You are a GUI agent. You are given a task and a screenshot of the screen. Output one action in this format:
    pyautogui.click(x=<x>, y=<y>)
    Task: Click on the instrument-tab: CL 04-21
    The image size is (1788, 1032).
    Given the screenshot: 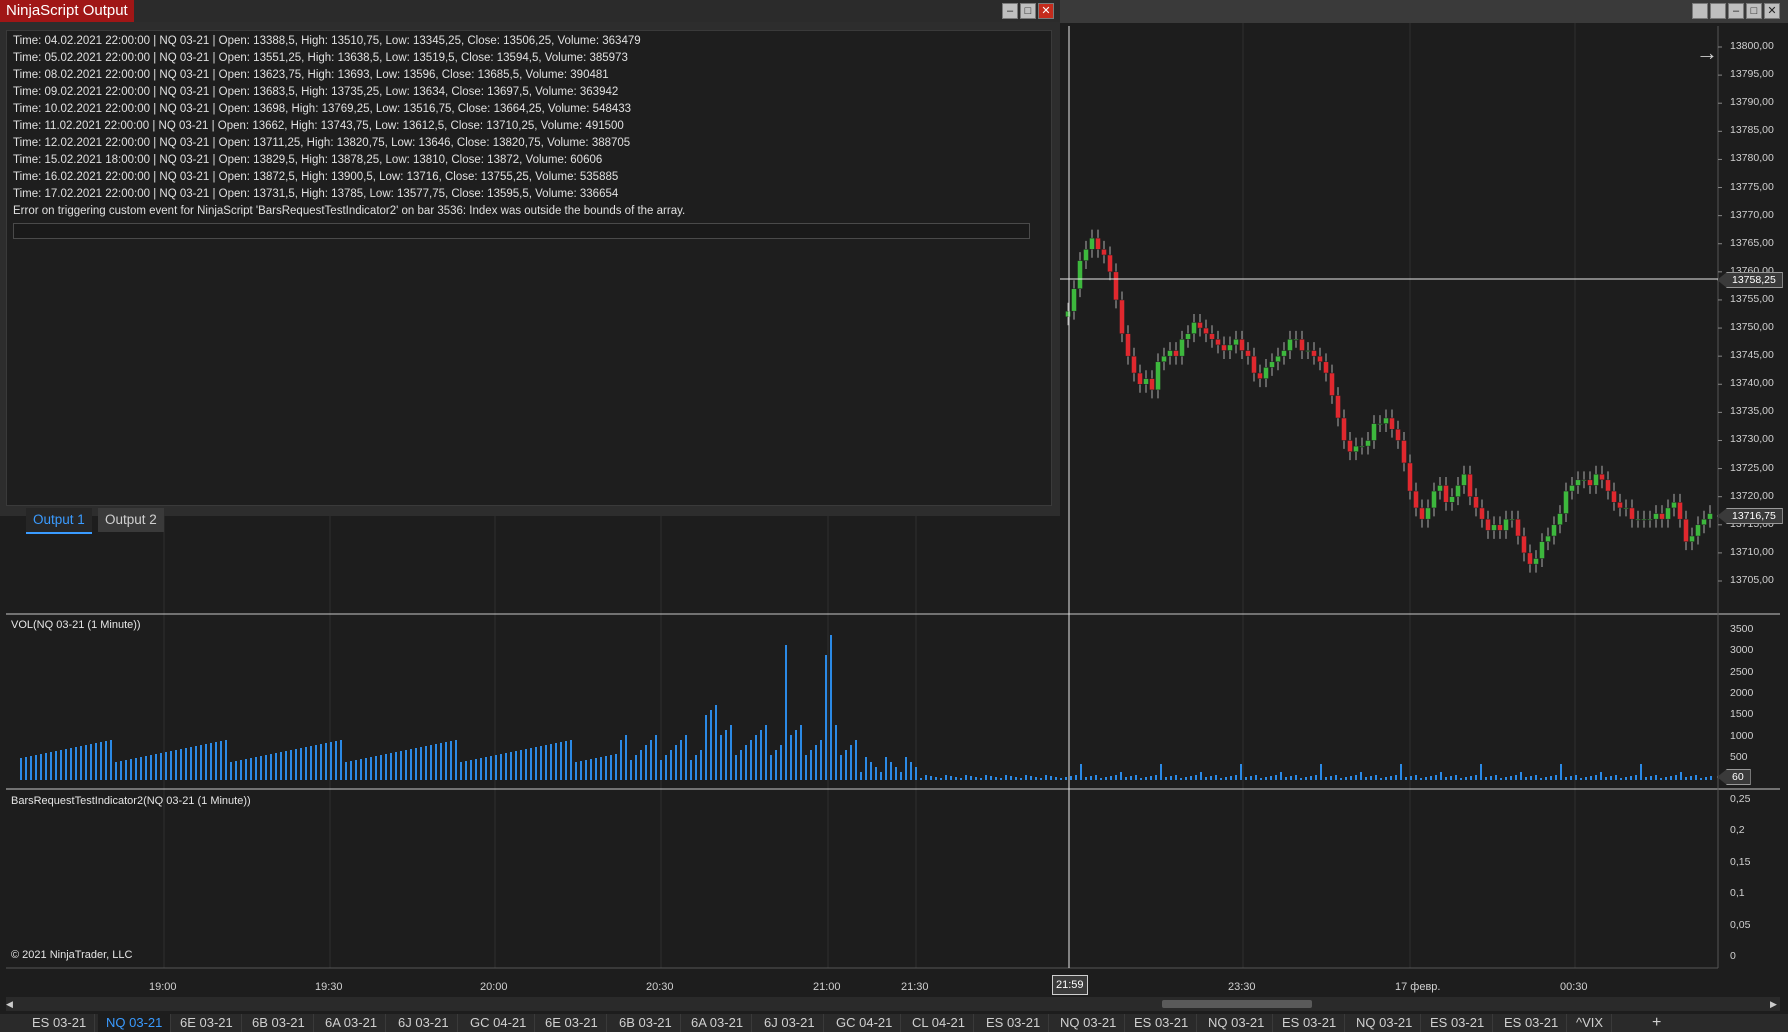 What is the action you would take?
    pyautogui.click(x=939, y=1023)
    